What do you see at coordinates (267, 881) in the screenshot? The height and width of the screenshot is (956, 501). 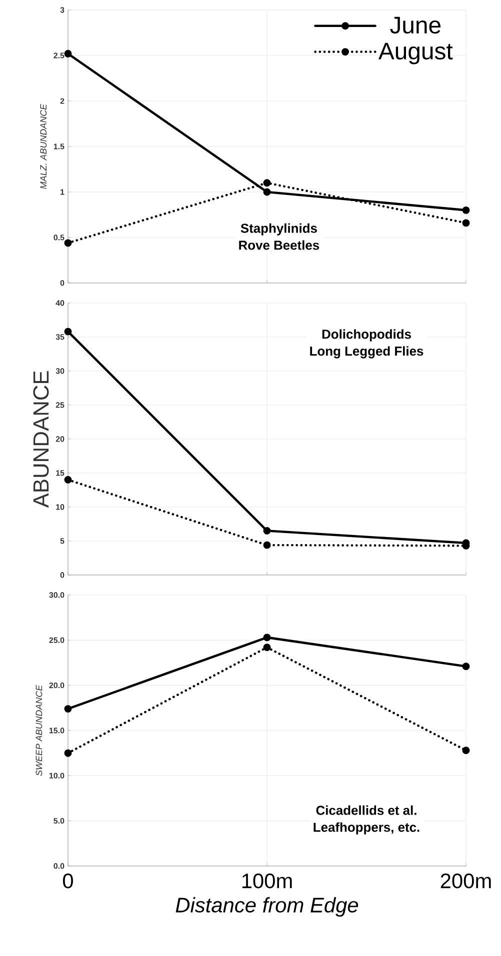 I see `x-tick-label: 100m` at bounding box center [267, 881].